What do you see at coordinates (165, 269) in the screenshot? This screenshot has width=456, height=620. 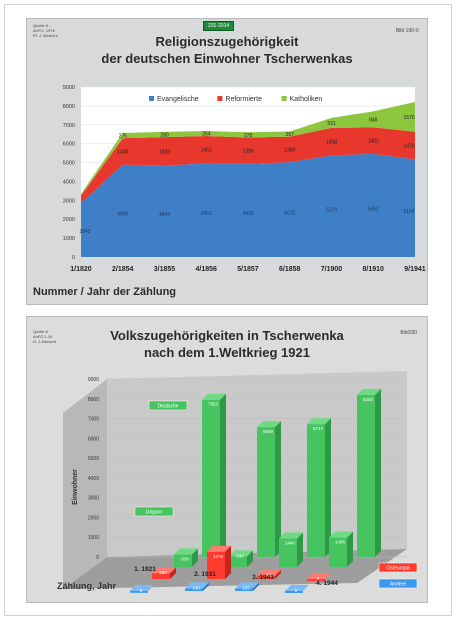 I see `x-tick-label: 3/1855` at bounding box center [165, 269].